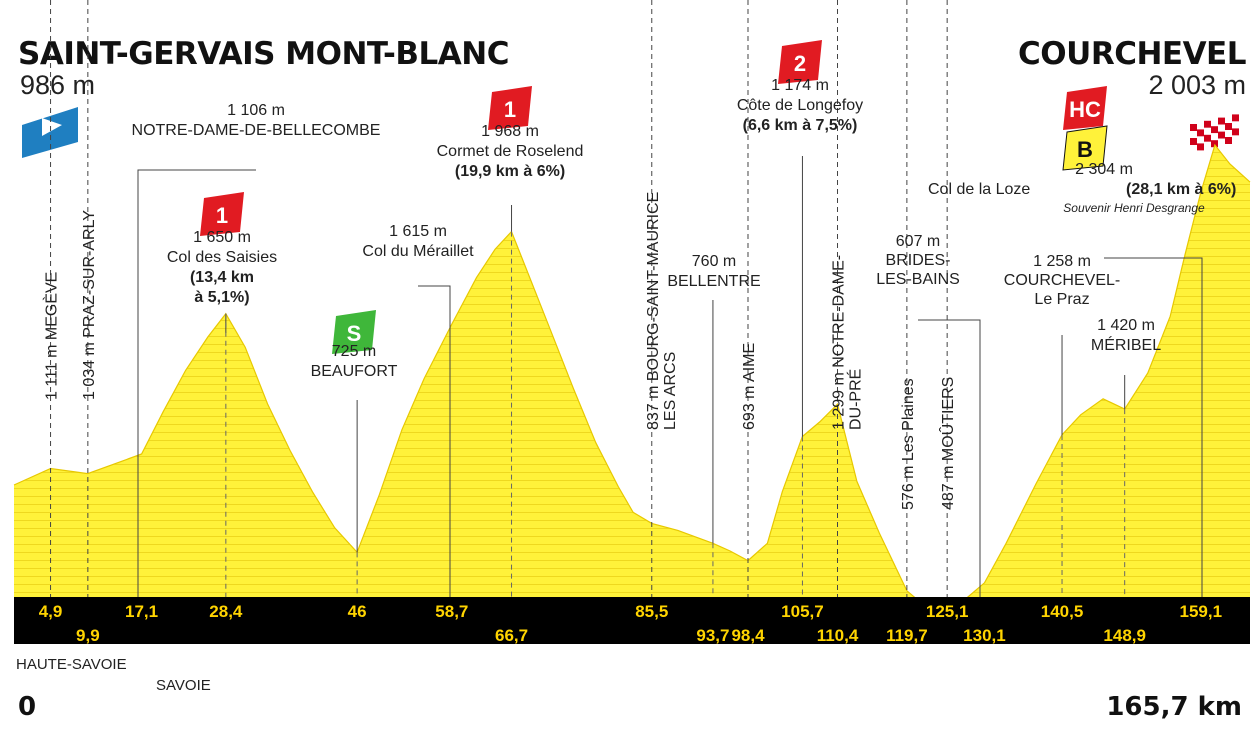 The image size is (1260, 740). What do you see at coordinates (979, 189) in the screenshot?
I see `point-17-name2: Col de la Loze` at bounding box center [979, 189].